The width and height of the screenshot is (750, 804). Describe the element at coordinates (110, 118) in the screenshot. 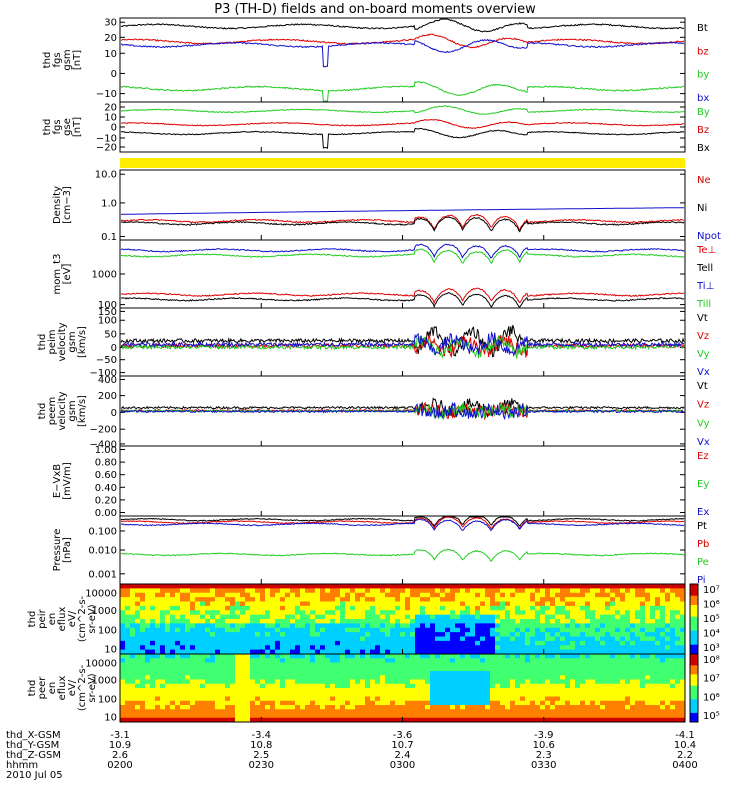

I see `ytick-label: 10` at that location.